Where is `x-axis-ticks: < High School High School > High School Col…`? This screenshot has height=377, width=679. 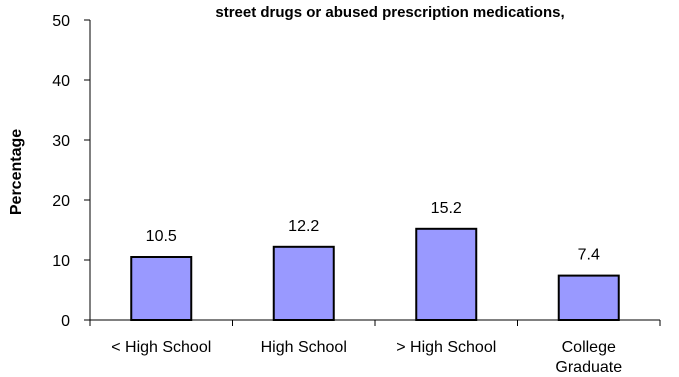
x-axis-ticks: < High School High School > High School Col… is located at coordinates (375, 348).